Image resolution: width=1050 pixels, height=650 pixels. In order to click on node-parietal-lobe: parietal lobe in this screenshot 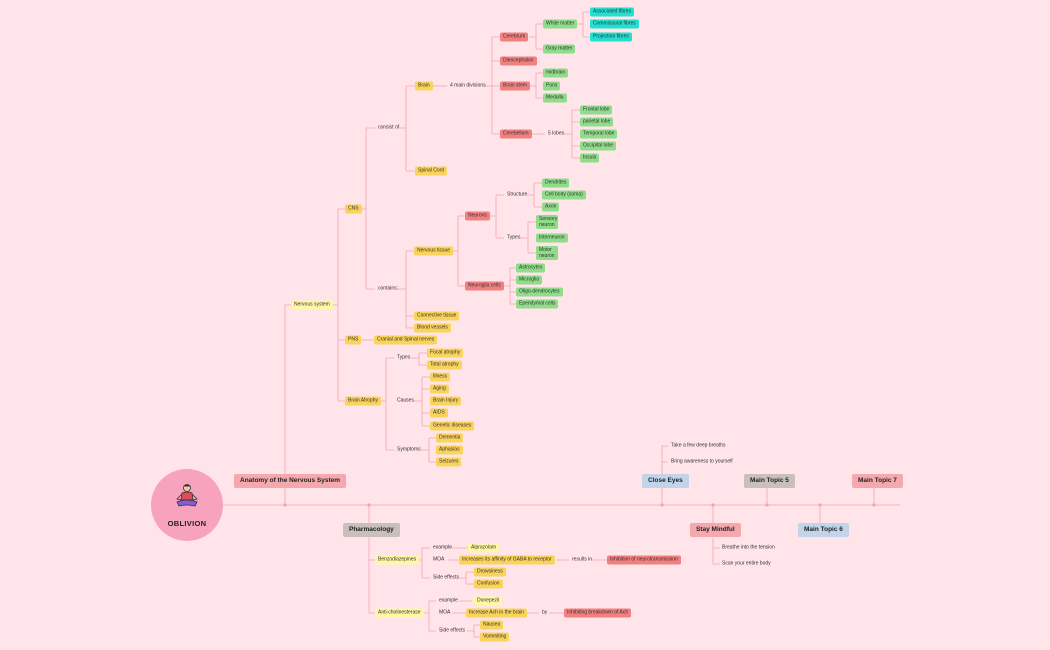, I will do `click(597, 122)`.